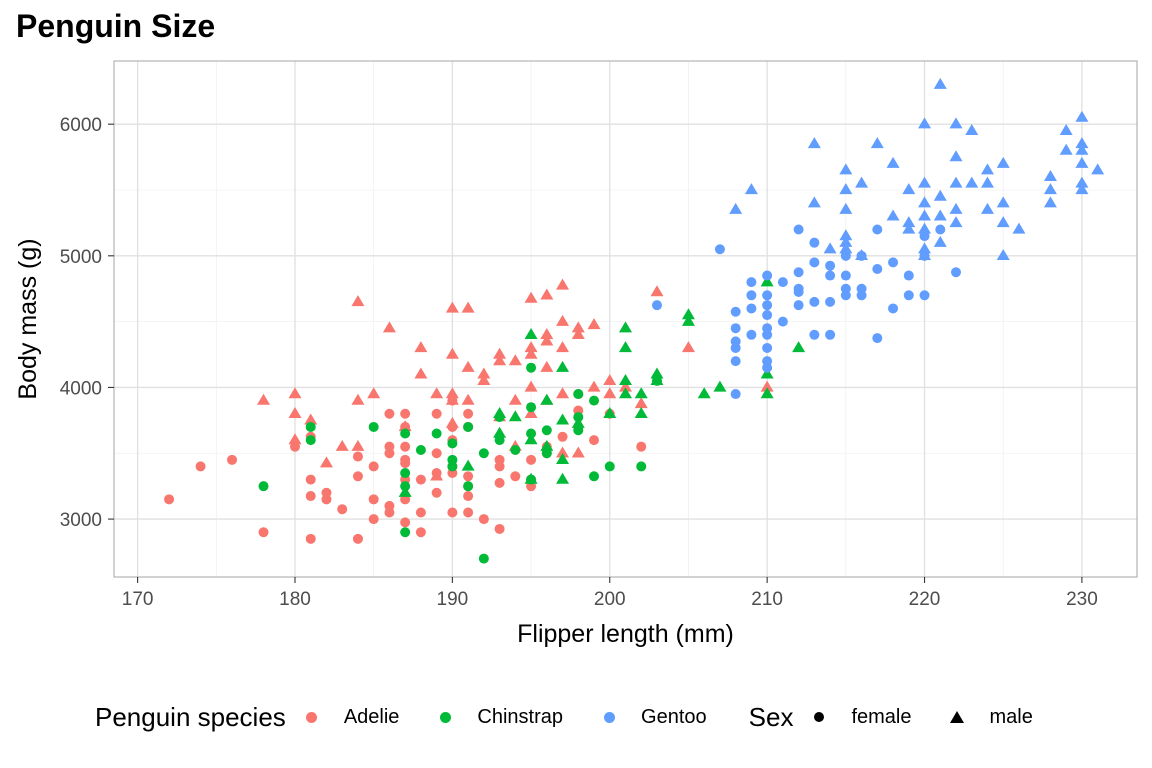 The height and width of the screenshot is (768, 1152). What do you see at coordinates (767, 599) in the screenshot?
I see `x-tick-label: 210` at bounding box center [767, 599].